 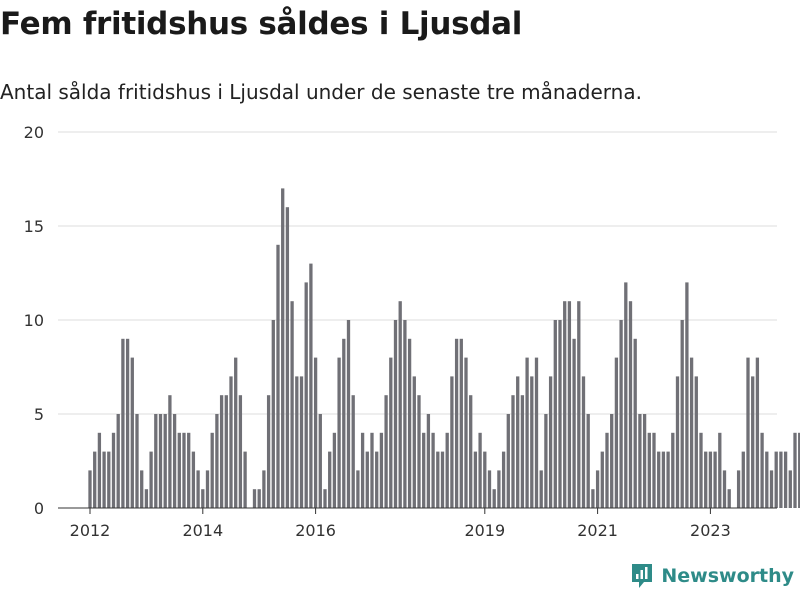 What do you see at coordinates (710, 530) in the screenshot?
I see `x-tick-label: 2023` at bounding box center [710, 530].